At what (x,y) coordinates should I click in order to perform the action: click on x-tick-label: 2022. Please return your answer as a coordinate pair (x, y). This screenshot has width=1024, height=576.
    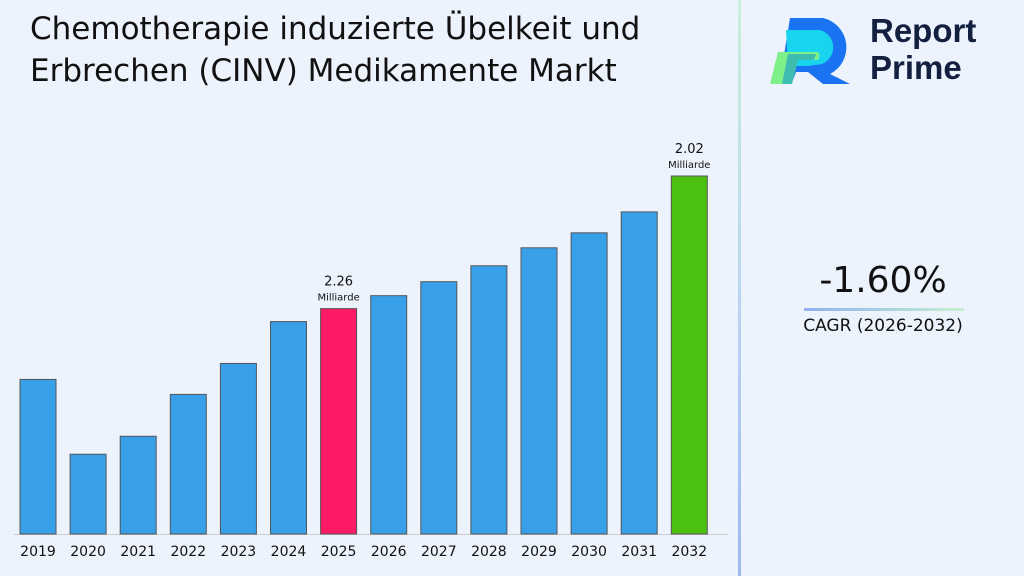
    Looking at the image, I should click on (188, 552).